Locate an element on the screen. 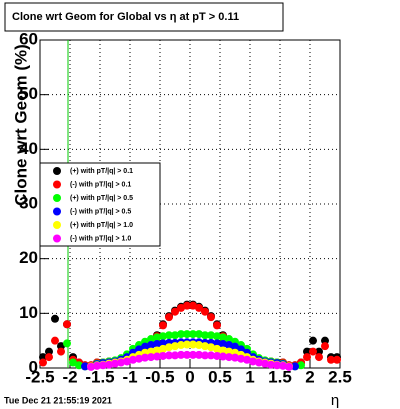  x-tick-label: 1.5 is located at coordinates (280, 376).